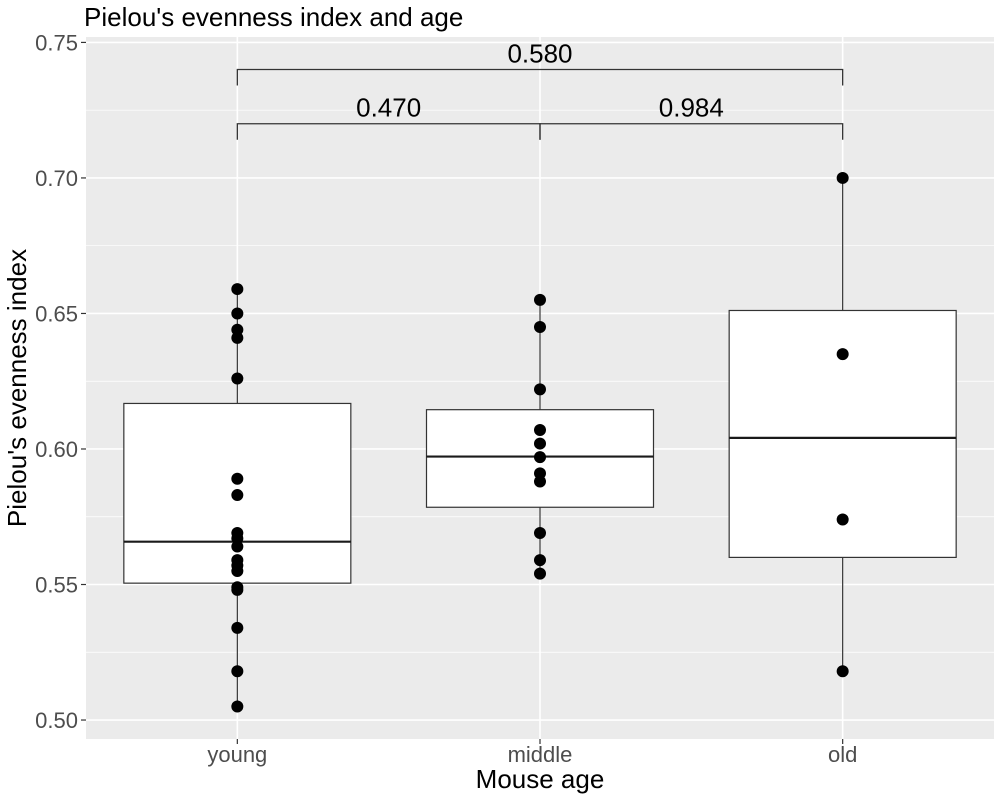  Describe the element at coordinates (691, 108) in the screenshot. I see `bracket-p-value: 0.984` at that location.